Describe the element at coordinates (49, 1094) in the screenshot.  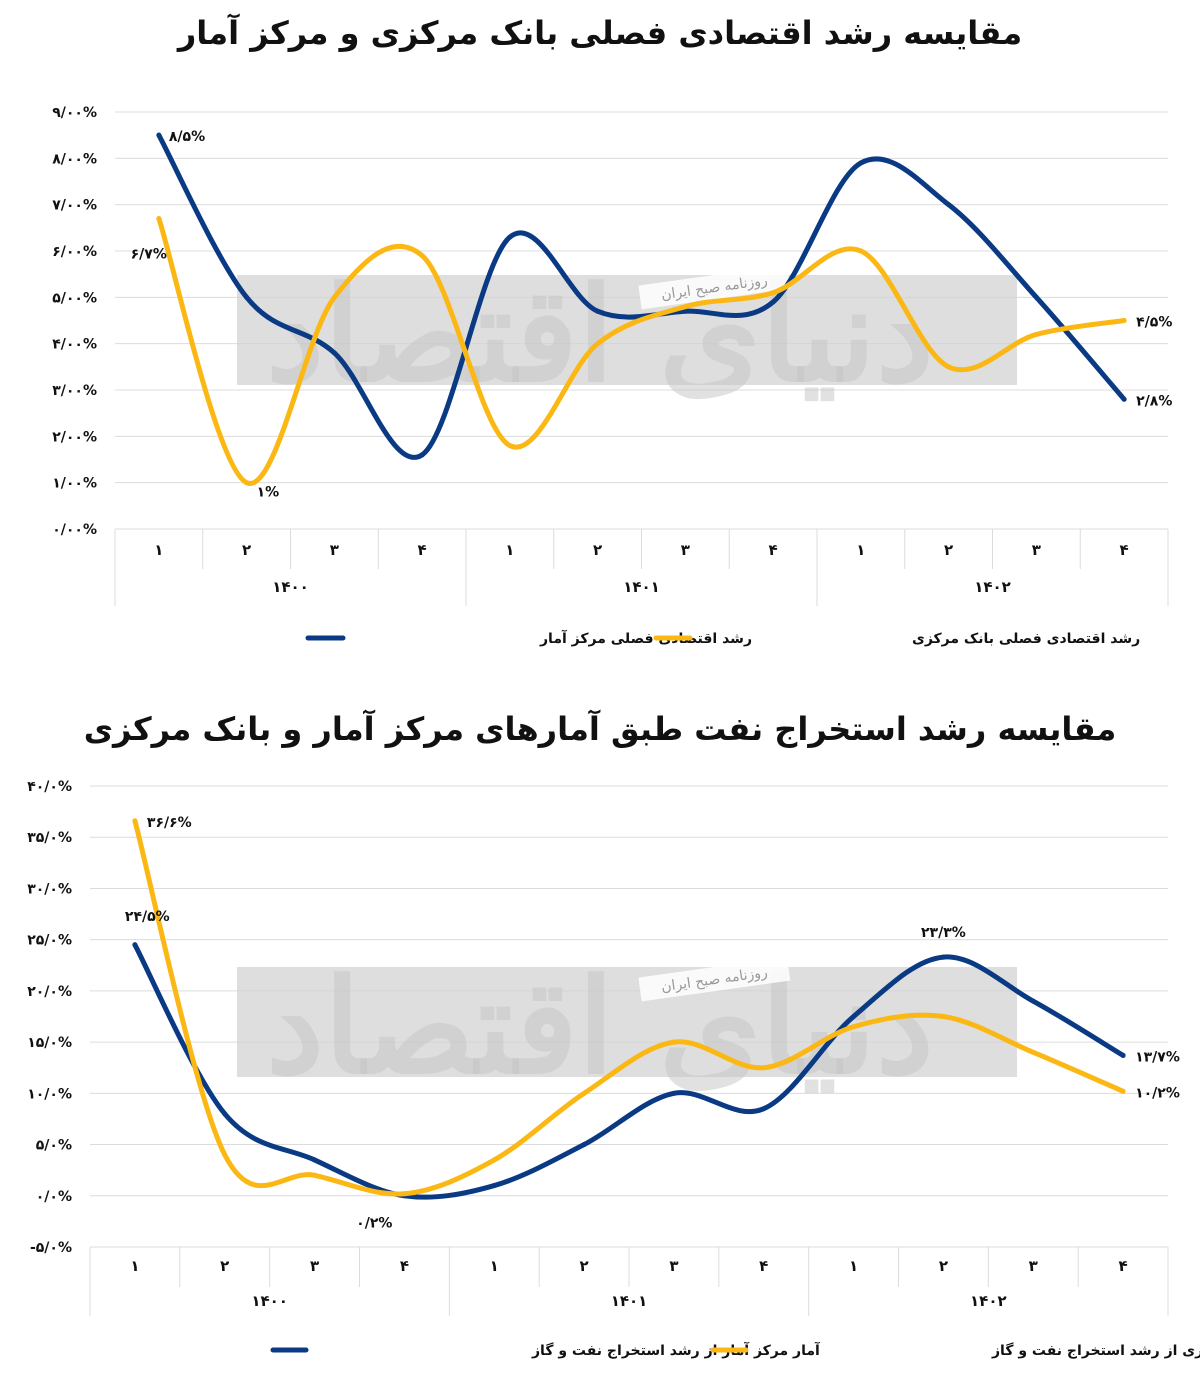
I see `y-tick-label: ۱۰/۰%` at that location.